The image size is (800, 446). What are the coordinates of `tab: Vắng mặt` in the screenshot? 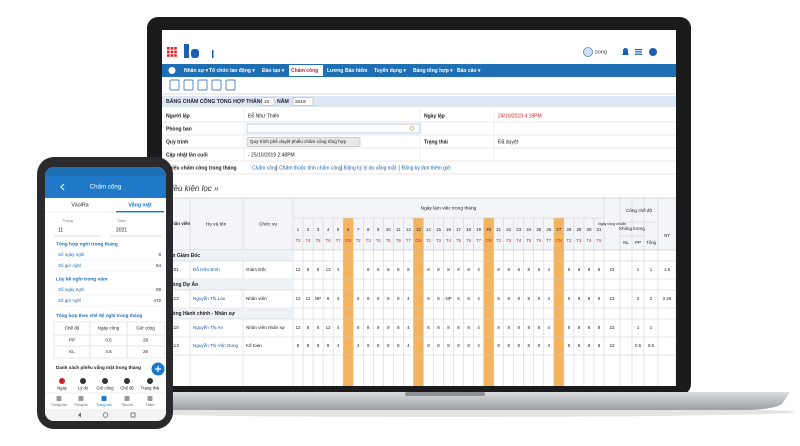 It's located at (140, 204).